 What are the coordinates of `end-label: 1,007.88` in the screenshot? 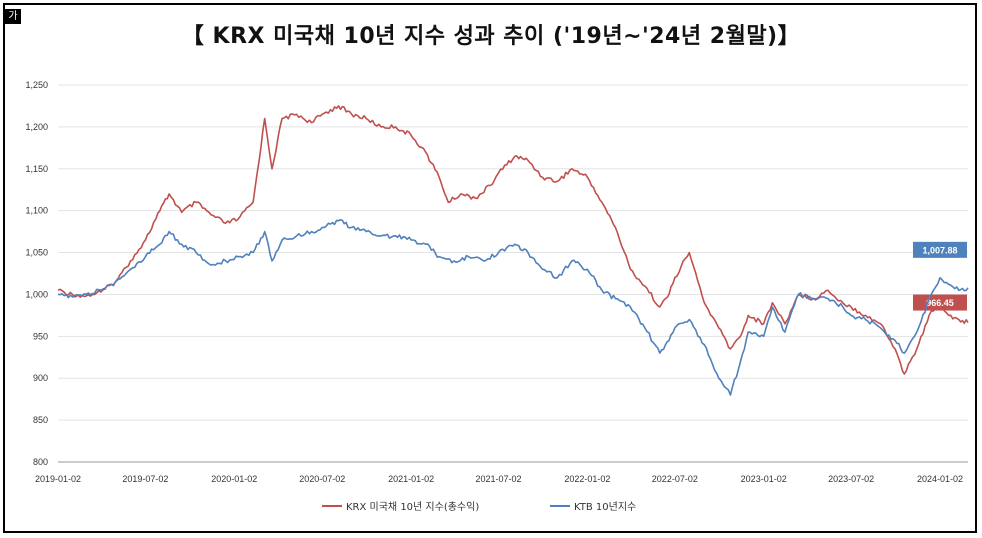 It's located at (939, 250).